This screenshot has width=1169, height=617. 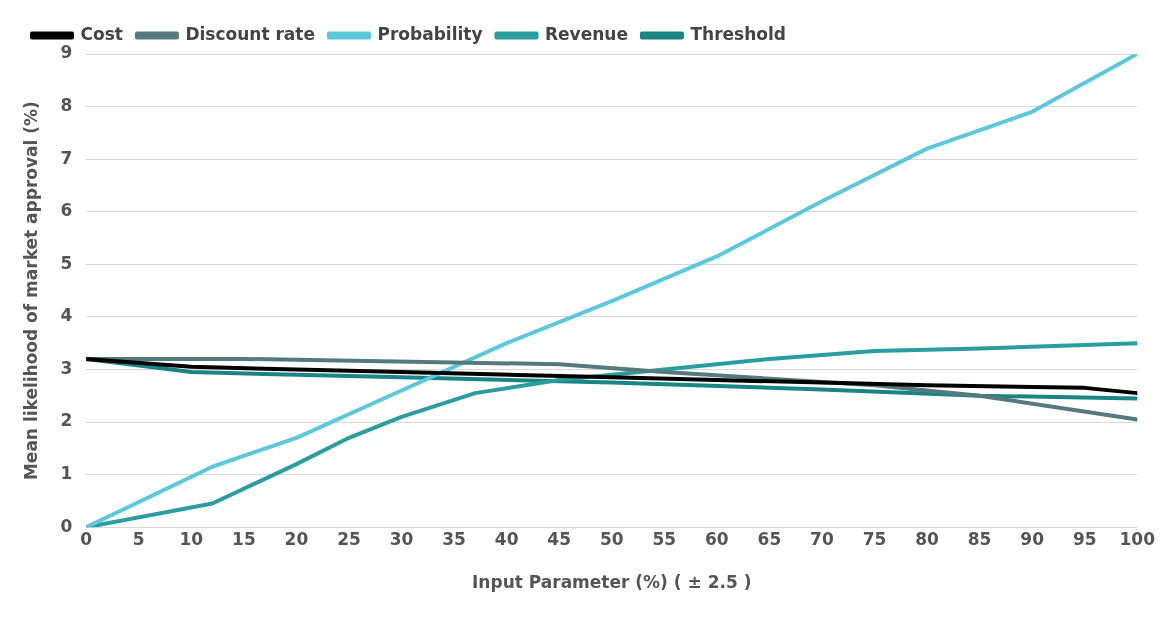 I want to click on legend-label: Cost, so click(x=101, y=33).